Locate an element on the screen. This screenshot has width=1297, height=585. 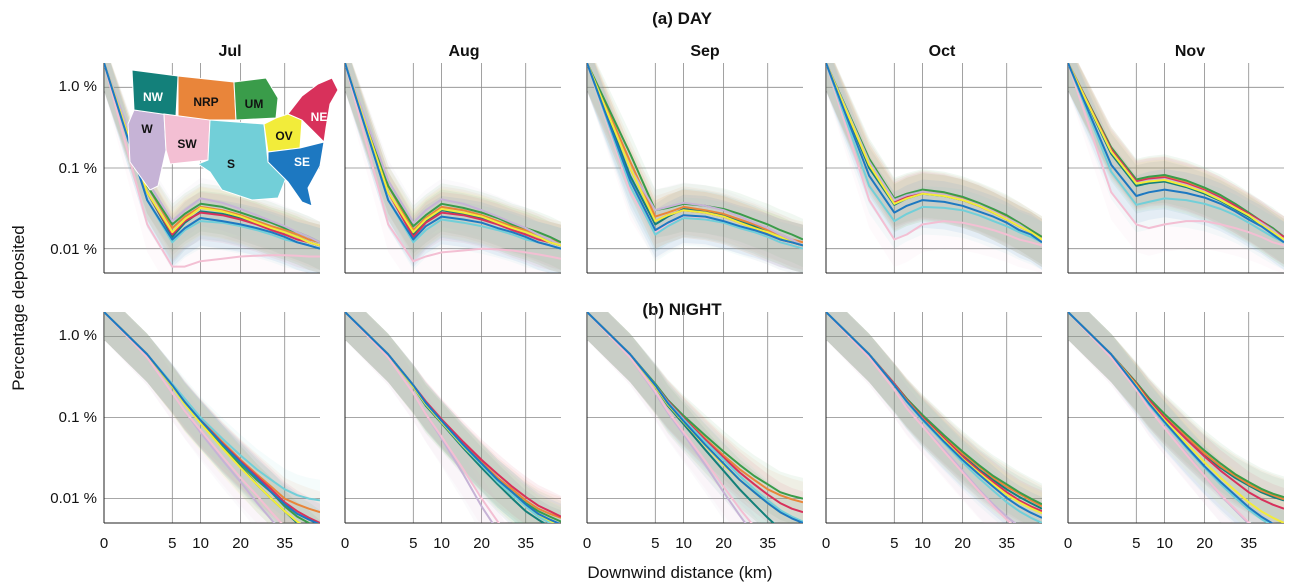
map-label-nw: NW is located at coordinates (153, 97).